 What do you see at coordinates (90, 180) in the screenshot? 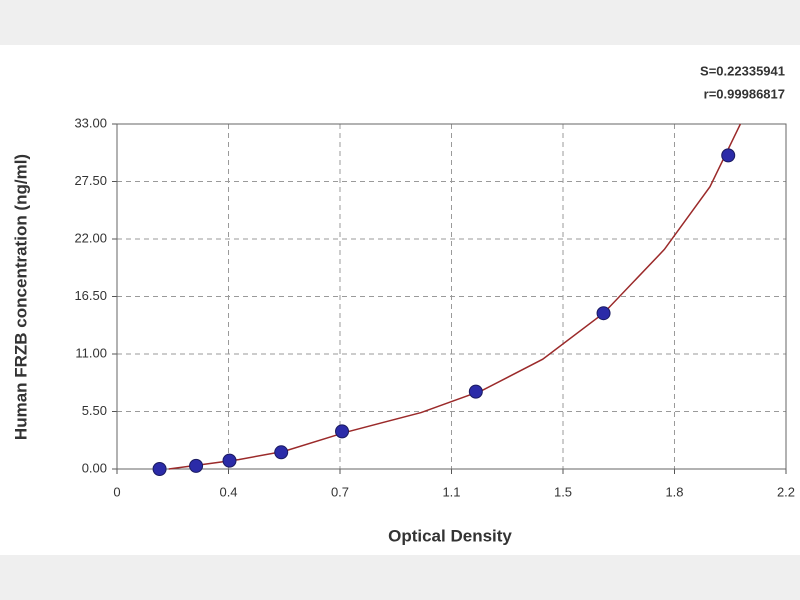
I see `y-tick-label: 27.50` at bounding box center [90, 180].